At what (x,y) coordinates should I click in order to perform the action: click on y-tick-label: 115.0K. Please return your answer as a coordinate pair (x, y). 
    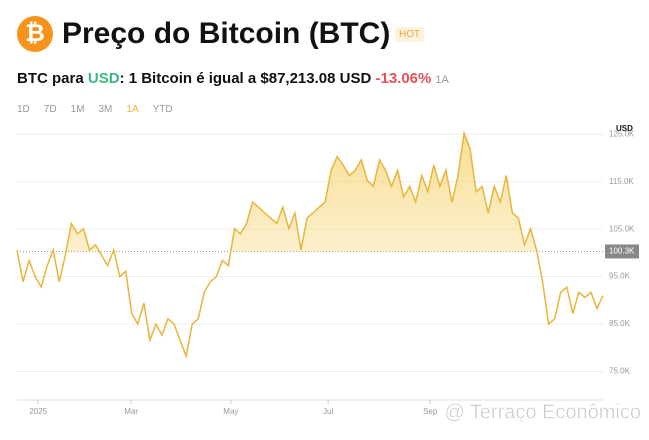
    Looking at the image, I should click on (621, 181).